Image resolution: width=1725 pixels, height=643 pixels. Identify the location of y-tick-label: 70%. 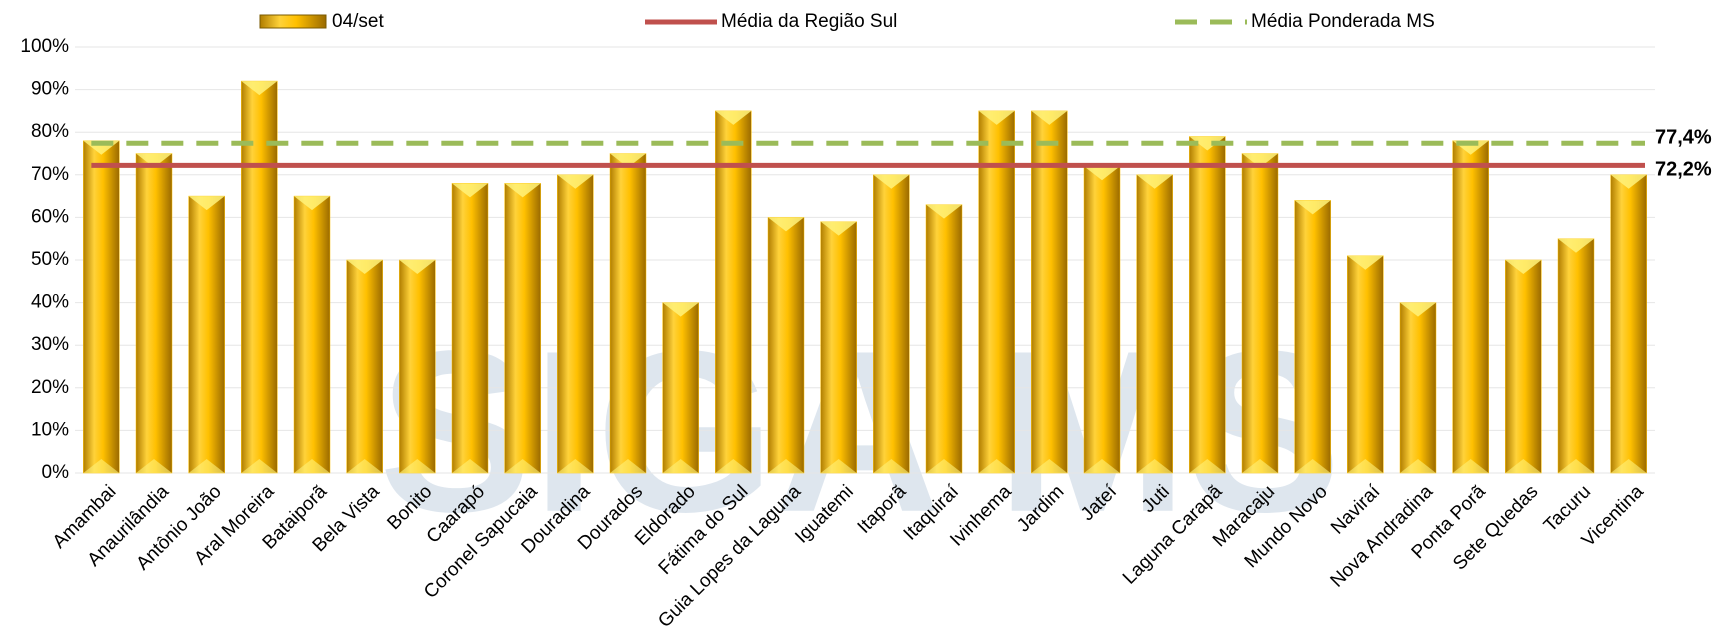
(50, 174).